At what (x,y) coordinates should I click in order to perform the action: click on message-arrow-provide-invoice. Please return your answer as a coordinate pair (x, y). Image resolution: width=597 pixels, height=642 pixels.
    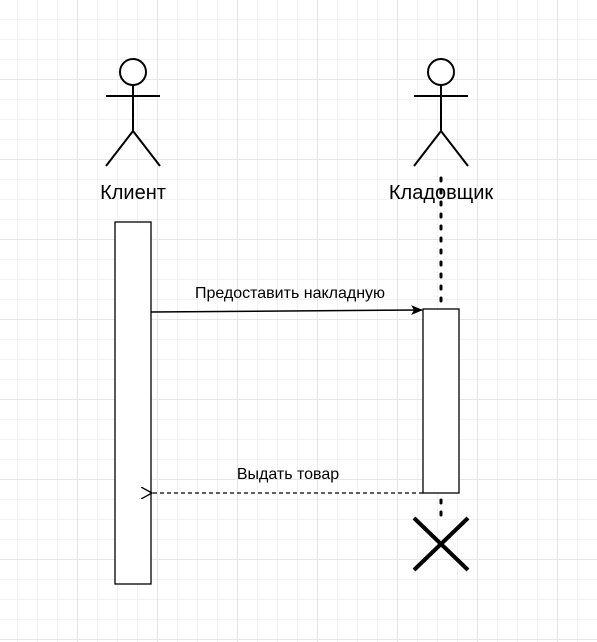
    Looking at the image, I should click on (286, 310).